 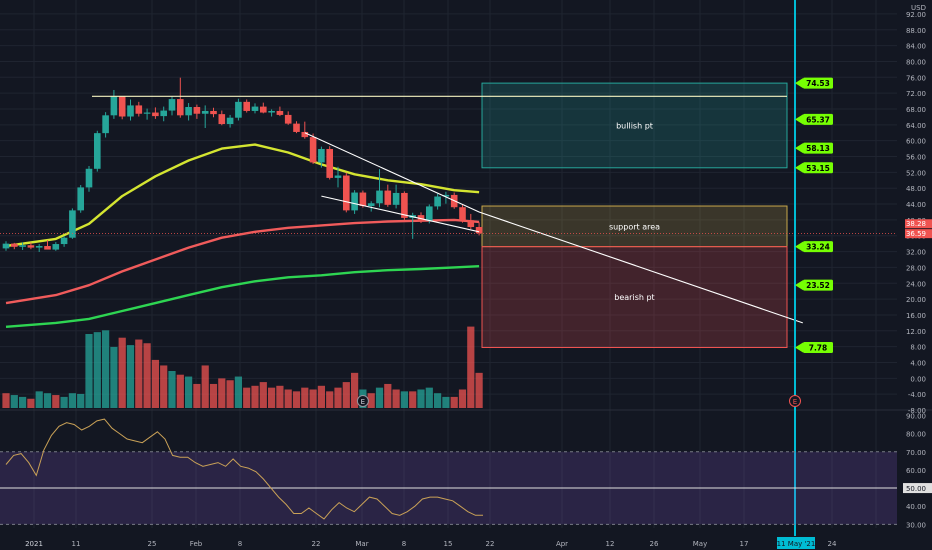 I want to click on target-label-text: 53.15, so click(x=818, y=168).